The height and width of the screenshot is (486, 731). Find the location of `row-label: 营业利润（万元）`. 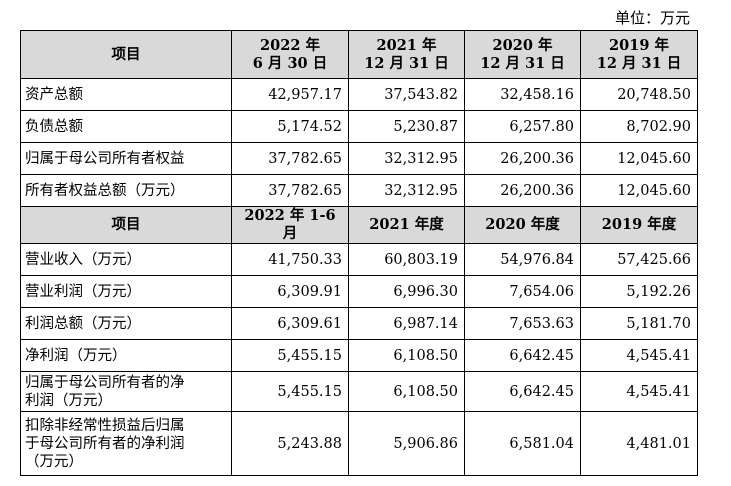

row-label: 营业利润（万元） is located at coordinates (126, 291).